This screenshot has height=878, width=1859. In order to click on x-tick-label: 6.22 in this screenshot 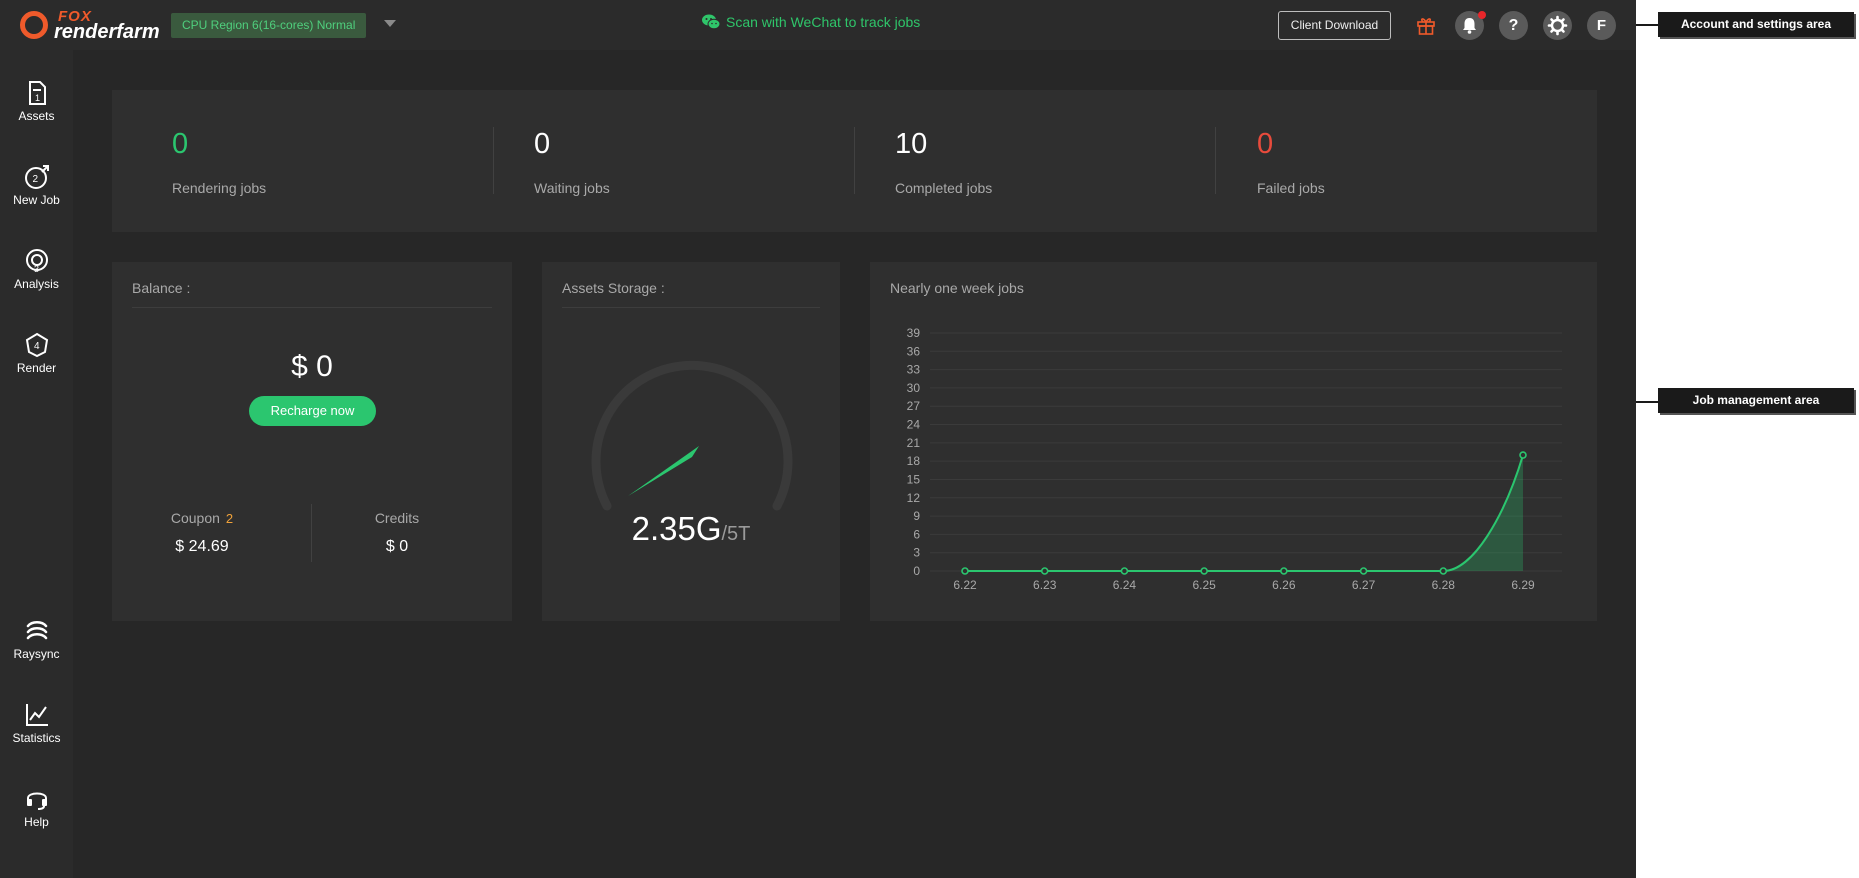, I will do `click(965, 585)`.